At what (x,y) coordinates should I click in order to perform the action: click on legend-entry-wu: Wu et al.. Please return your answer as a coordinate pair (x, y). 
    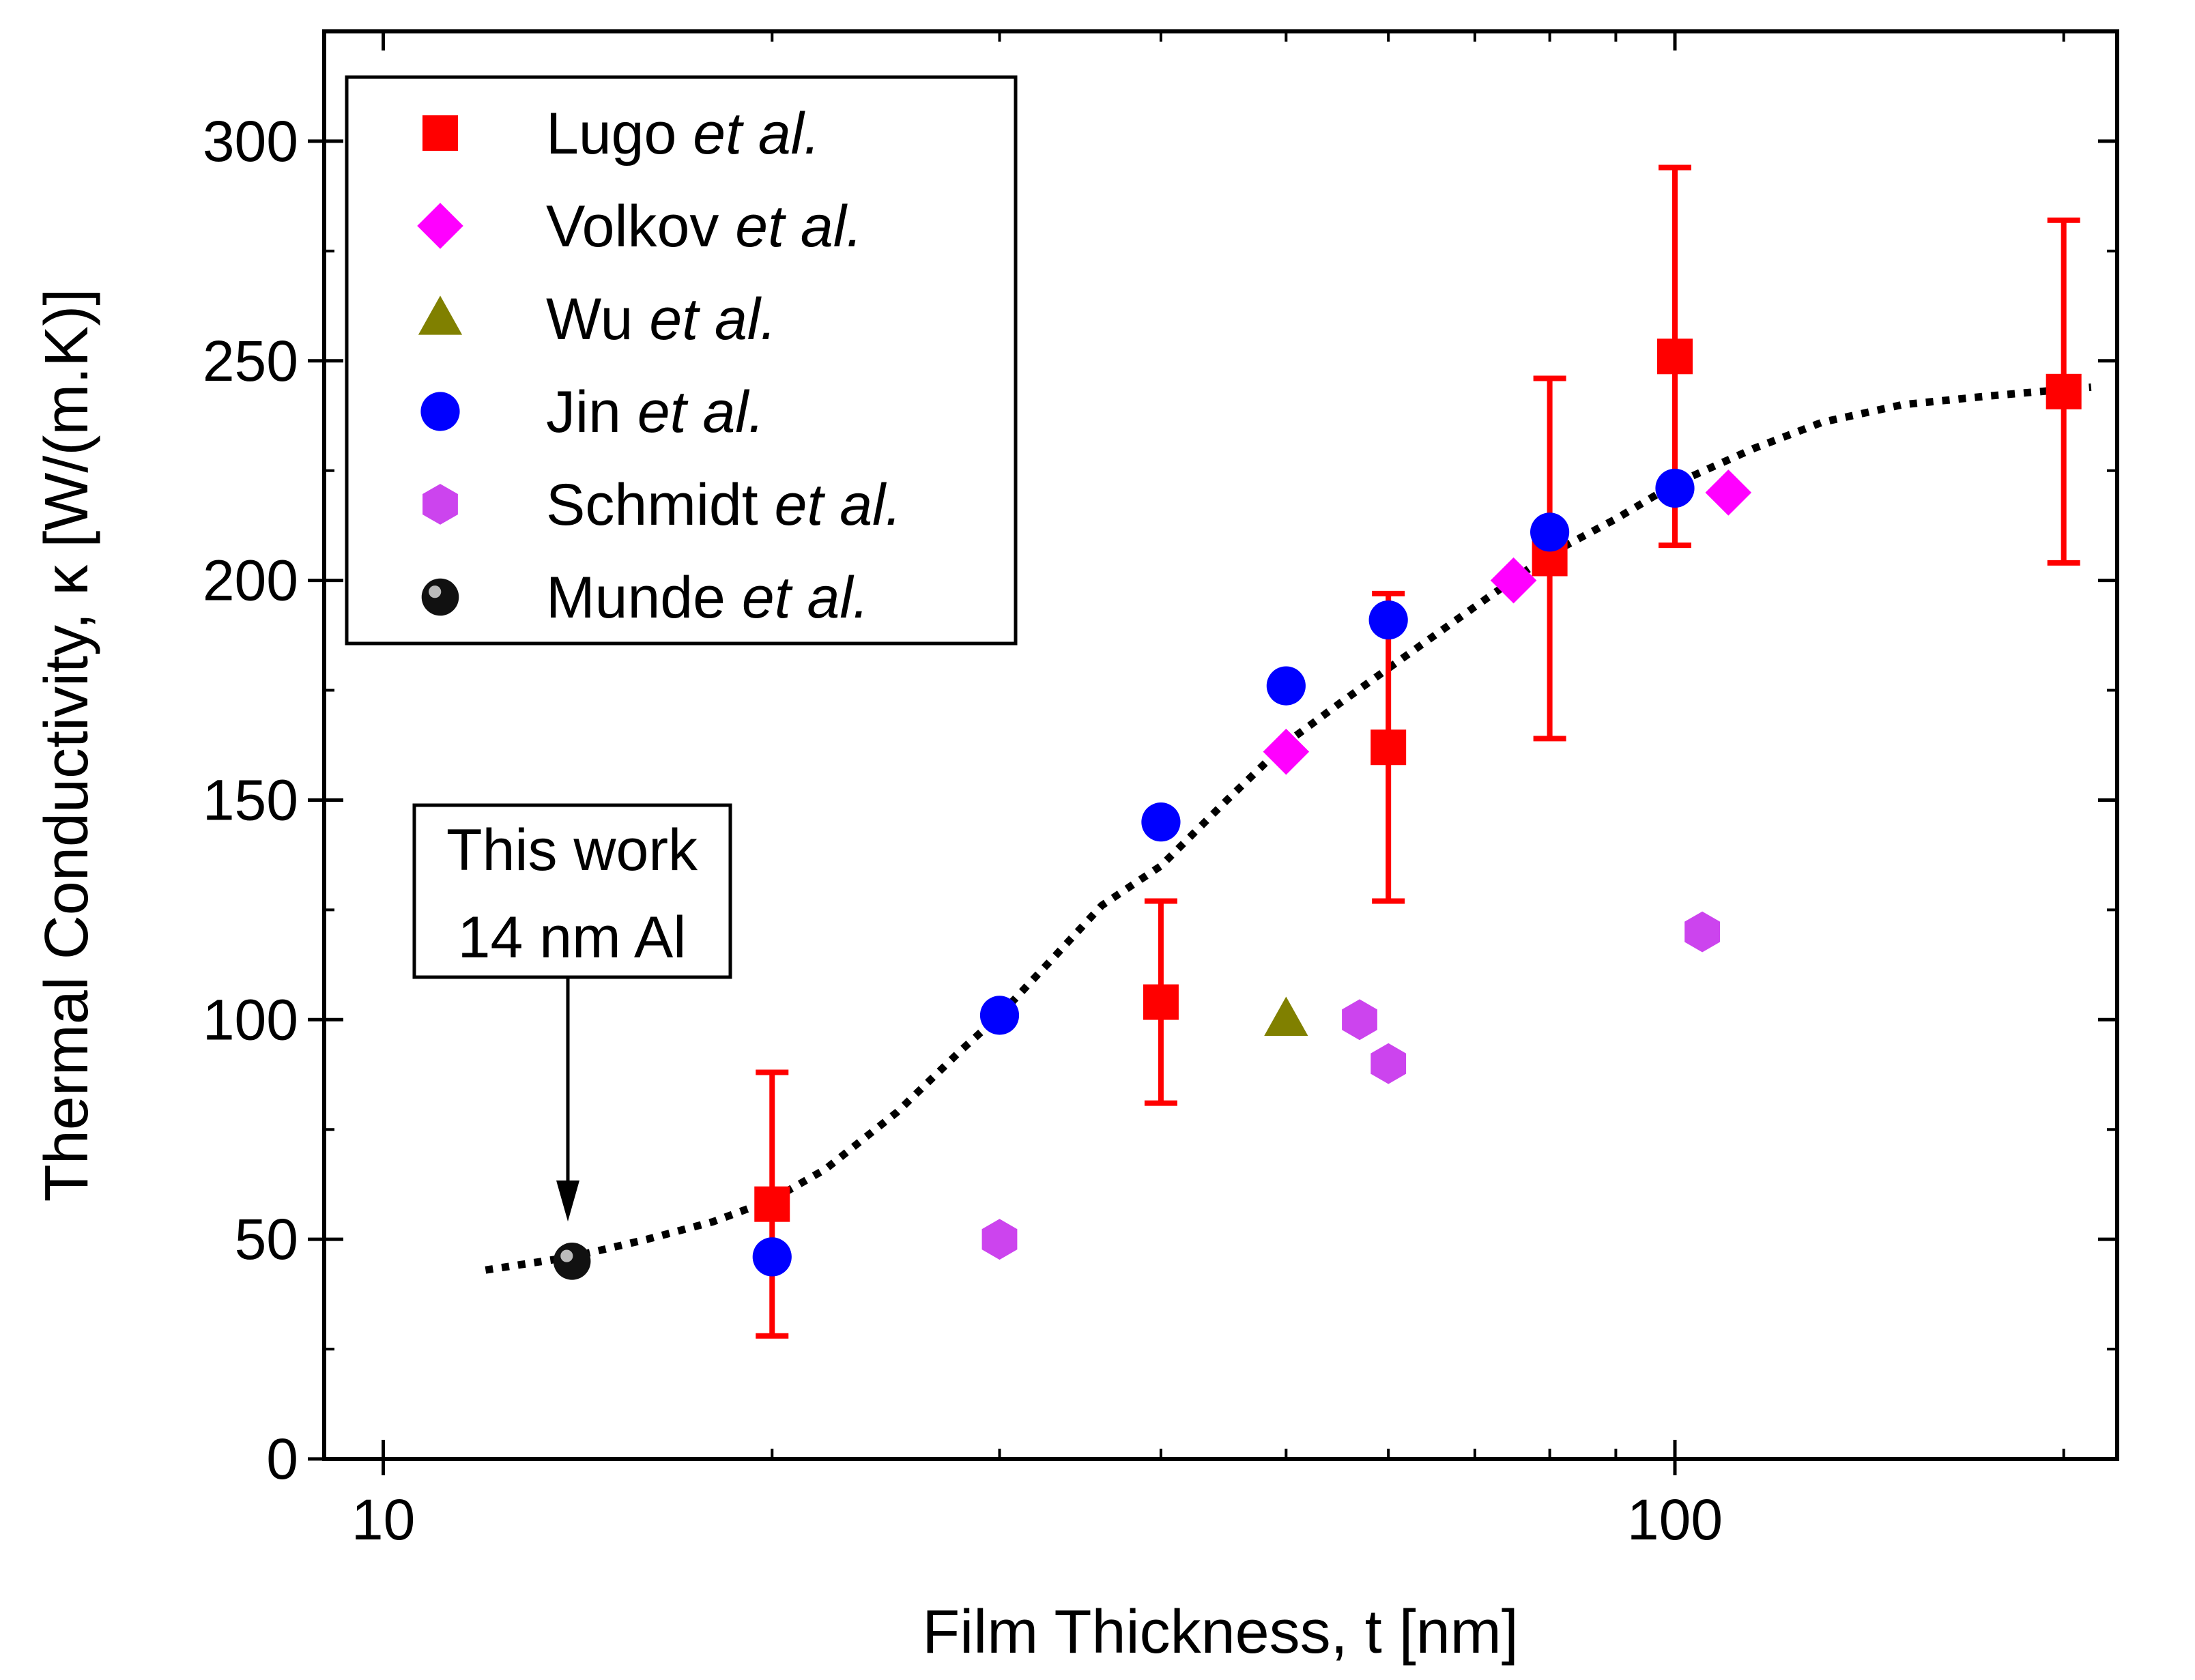
    Looking at the image, I should click on (661, 319).